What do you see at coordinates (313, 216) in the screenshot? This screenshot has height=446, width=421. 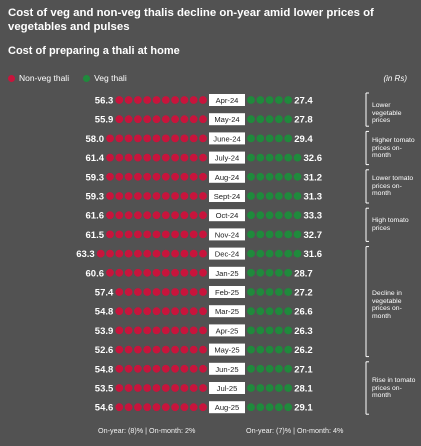 I see `veg-value-label: 33.3` at bounding box center [313, 216].